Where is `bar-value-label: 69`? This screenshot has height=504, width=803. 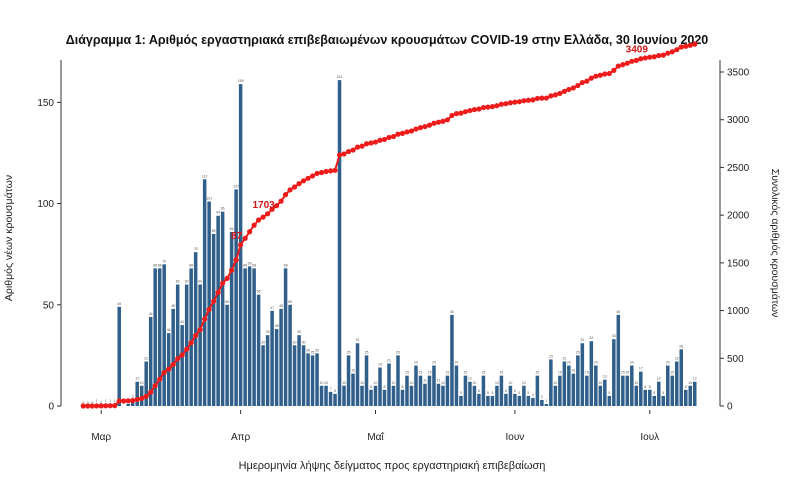 bar-value-label: 69 is located at coordinates (250, 263).